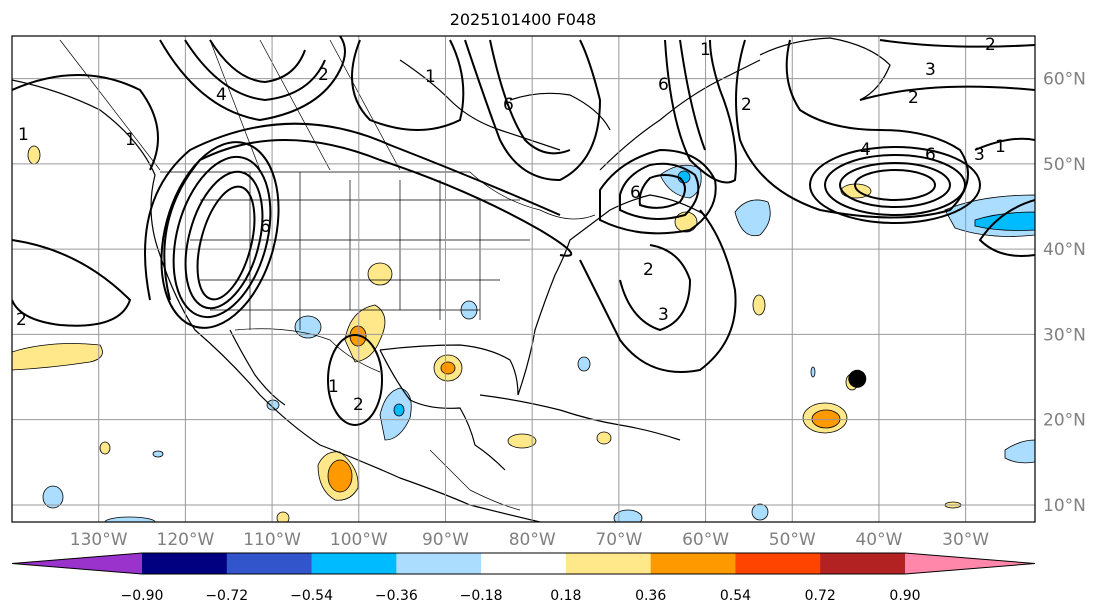  I want to click on longitude-tick-label: 40°W, so click(878, 540).